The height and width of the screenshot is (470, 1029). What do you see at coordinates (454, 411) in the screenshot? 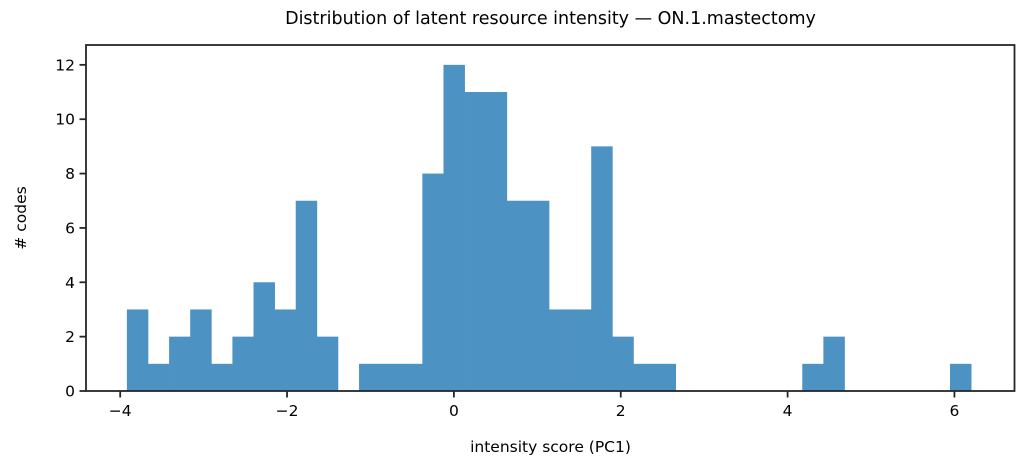
I see `x-tick-label: 0` at bounding box center [454, 411].